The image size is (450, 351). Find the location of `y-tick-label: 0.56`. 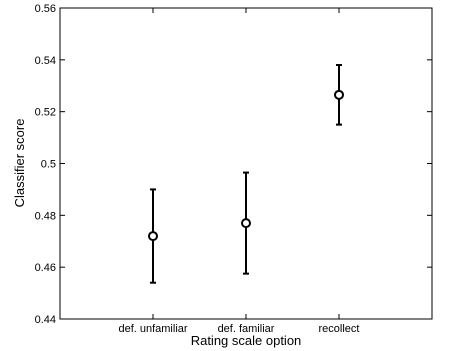

y-tick-label: 0.56 is located at coordinates (45, 9).